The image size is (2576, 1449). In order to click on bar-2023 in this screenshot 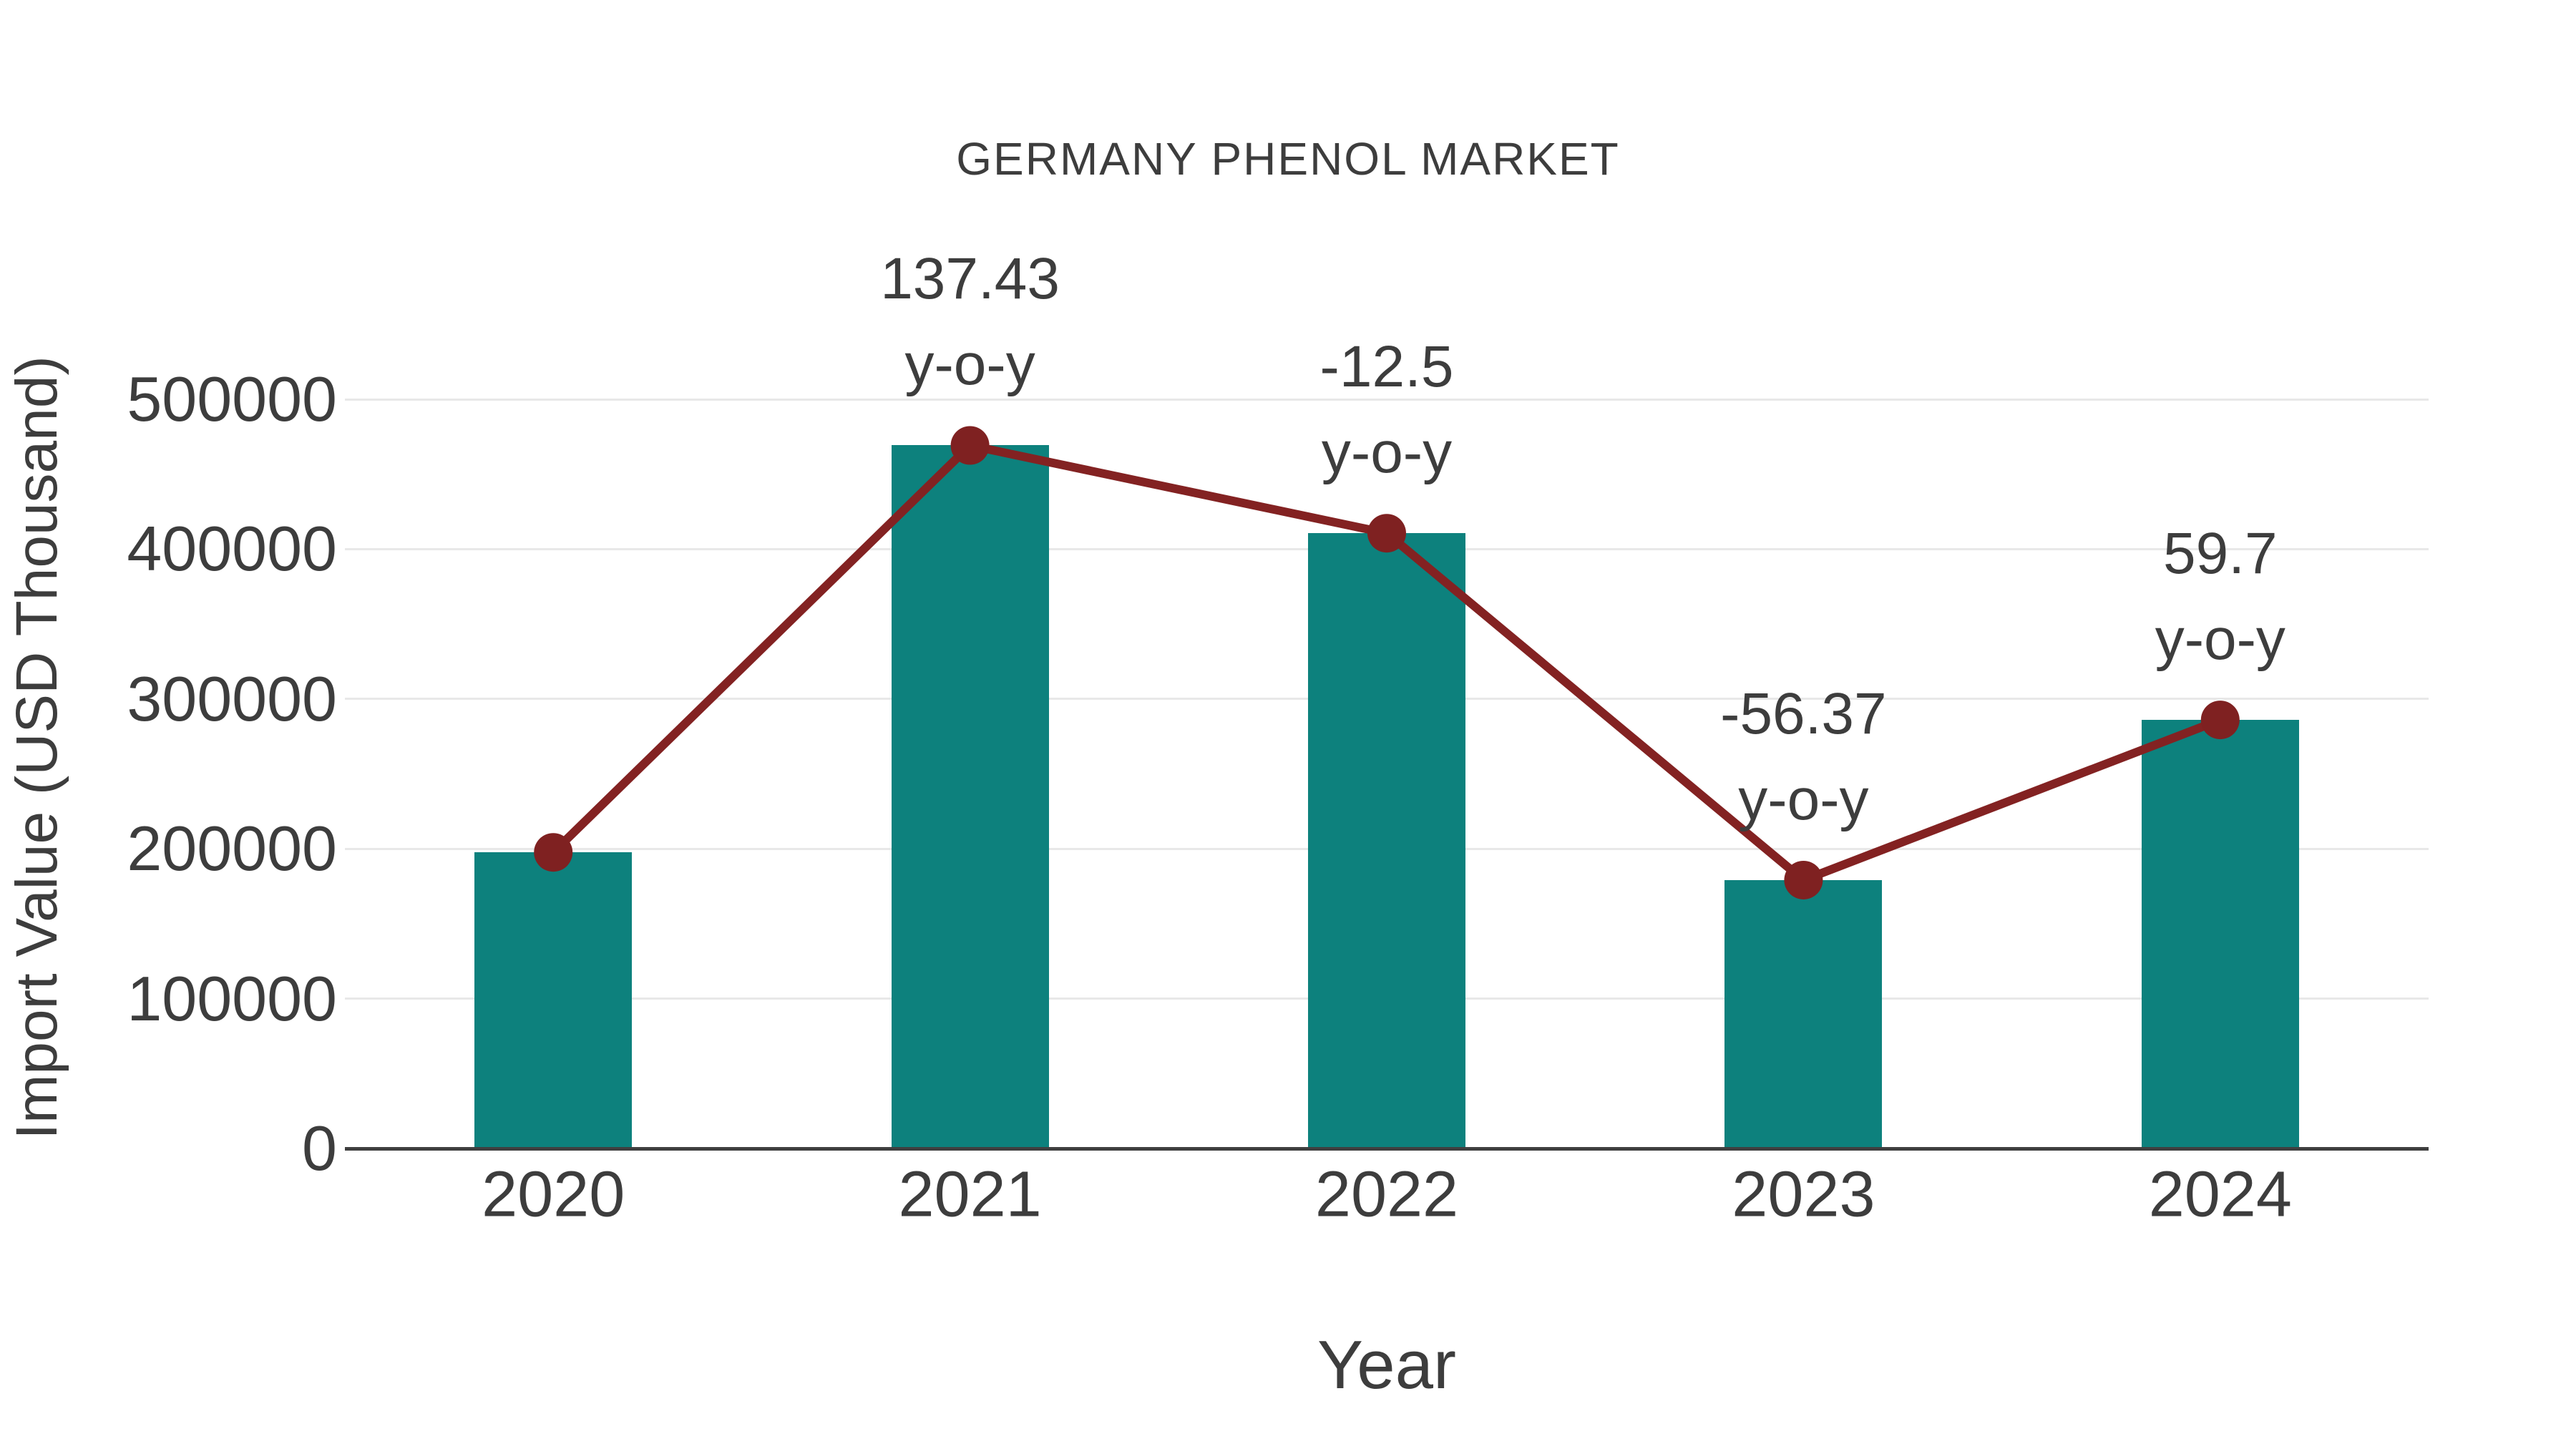, I will do `click(1803, 1013)`.